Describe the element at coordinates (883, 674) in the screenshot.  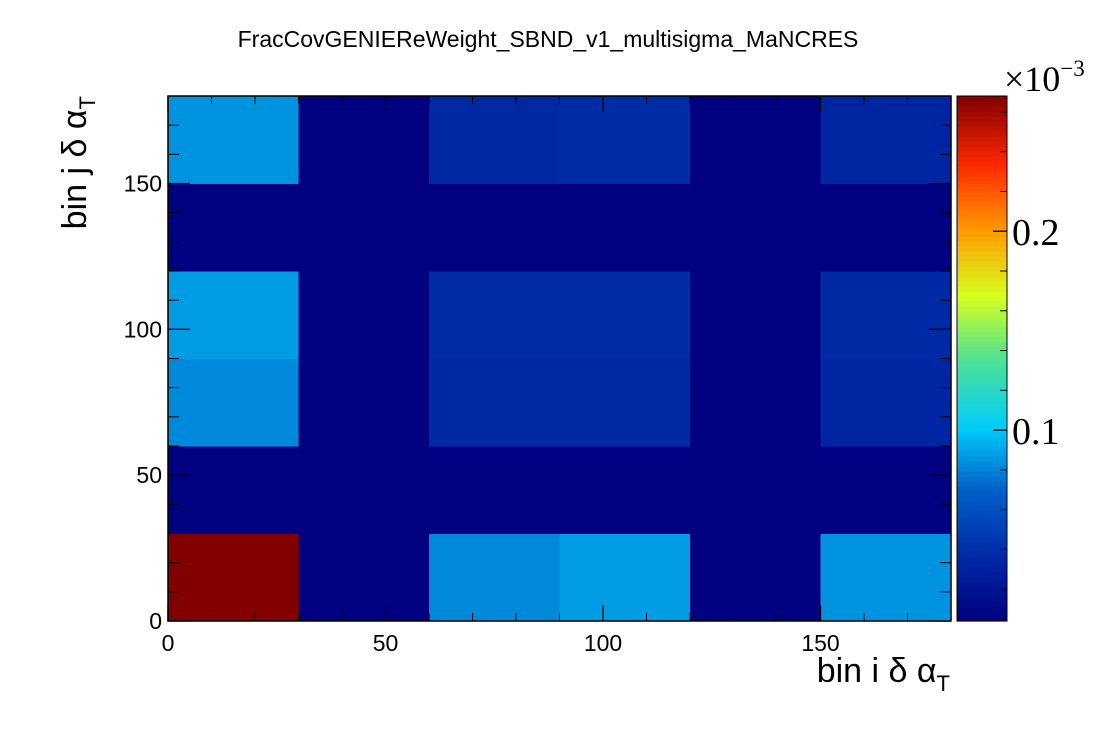
I see `x-axis-label: bin i δ αT` at that location.